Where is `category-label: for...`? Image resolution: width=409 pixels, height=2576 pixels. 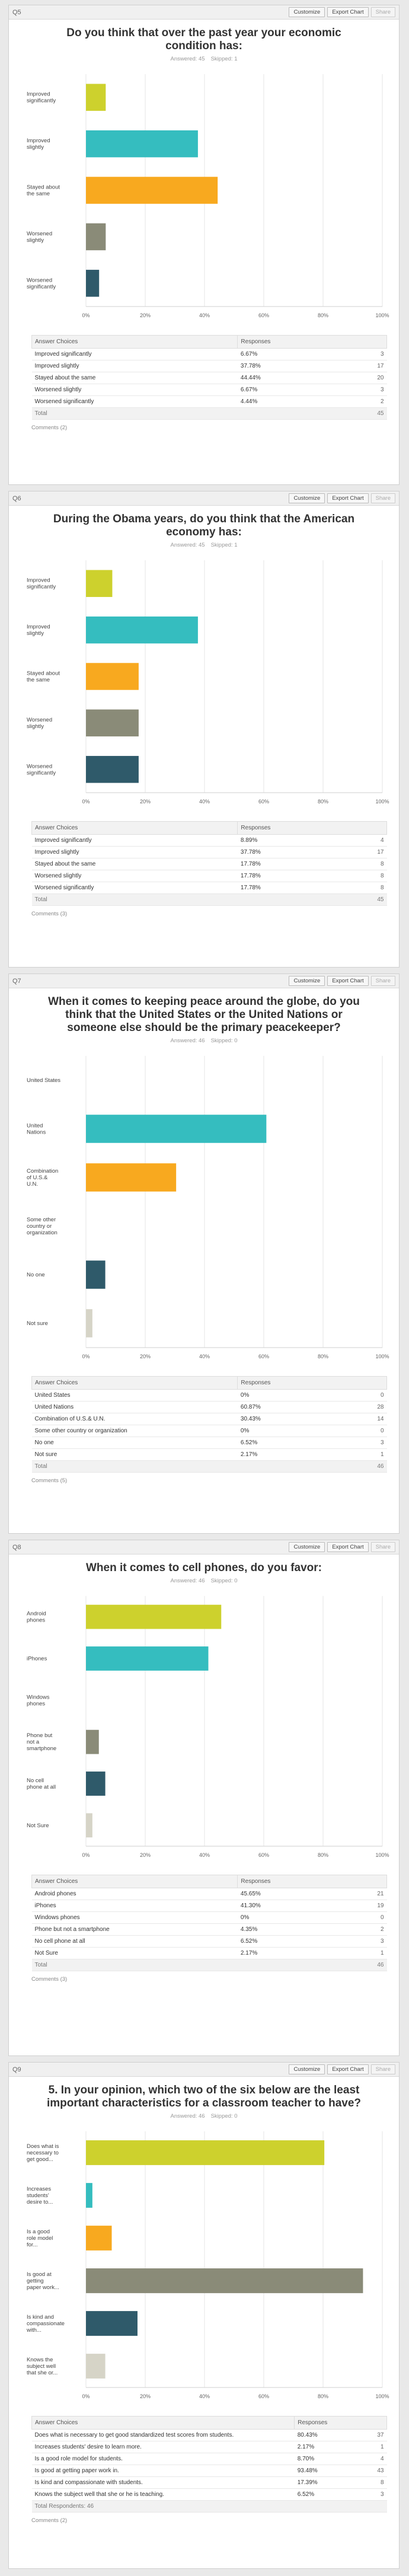
category-label: for... is located at coordinates (32, 2245).